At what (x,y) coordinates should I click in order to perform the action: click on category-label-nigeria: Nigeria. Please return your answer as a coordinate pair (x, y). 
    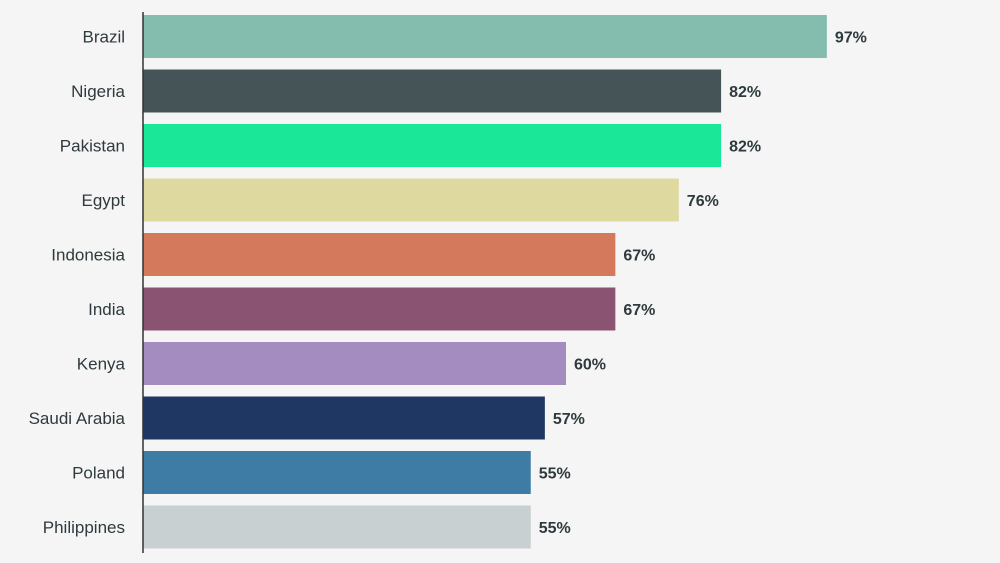
    Looking at the image, I should click on (98, 91).